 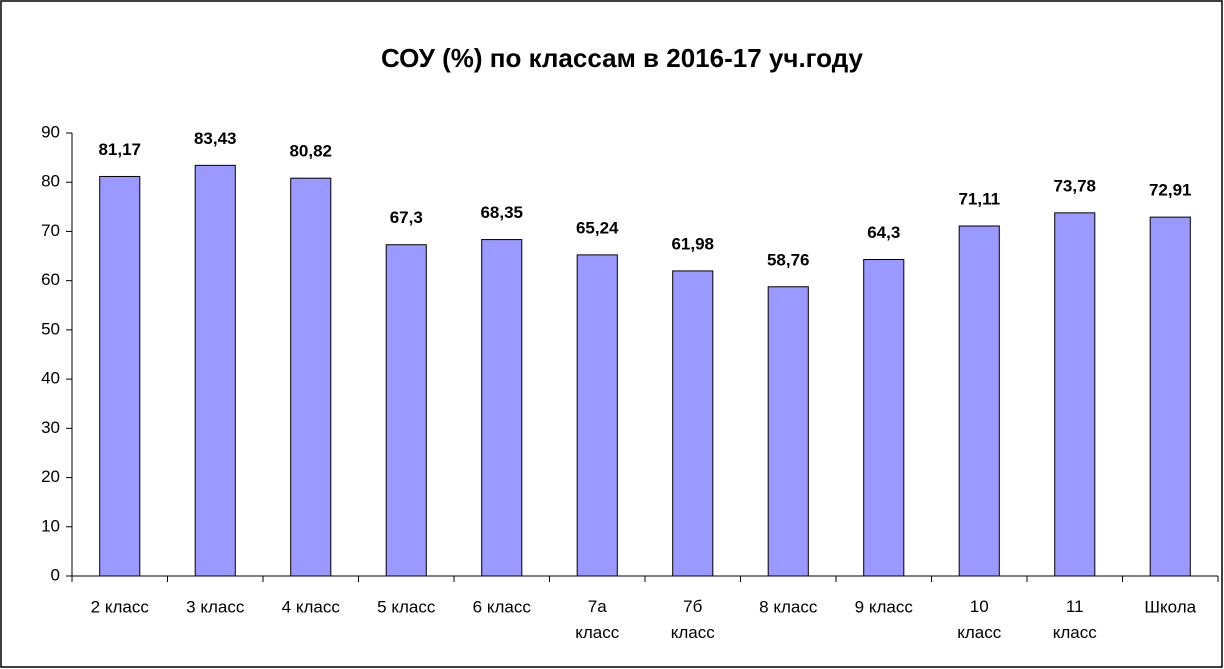 I want to click on x-tick-label: 6 класс, so click(x=502, y=606).